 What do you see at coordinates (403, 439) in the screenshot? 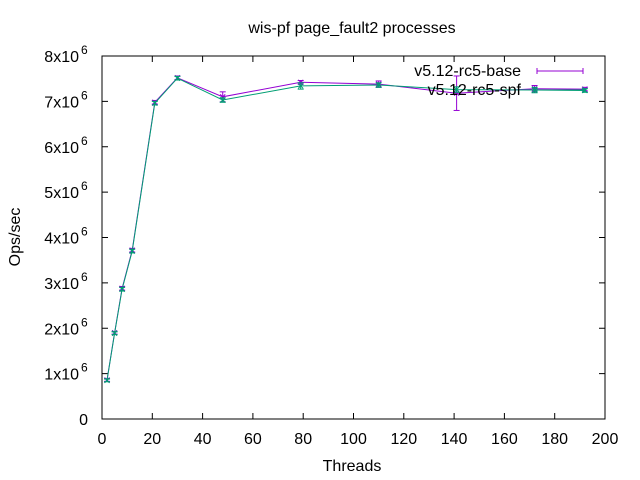
I see `x-tick-label: 120` at bounding box center [403, 439].